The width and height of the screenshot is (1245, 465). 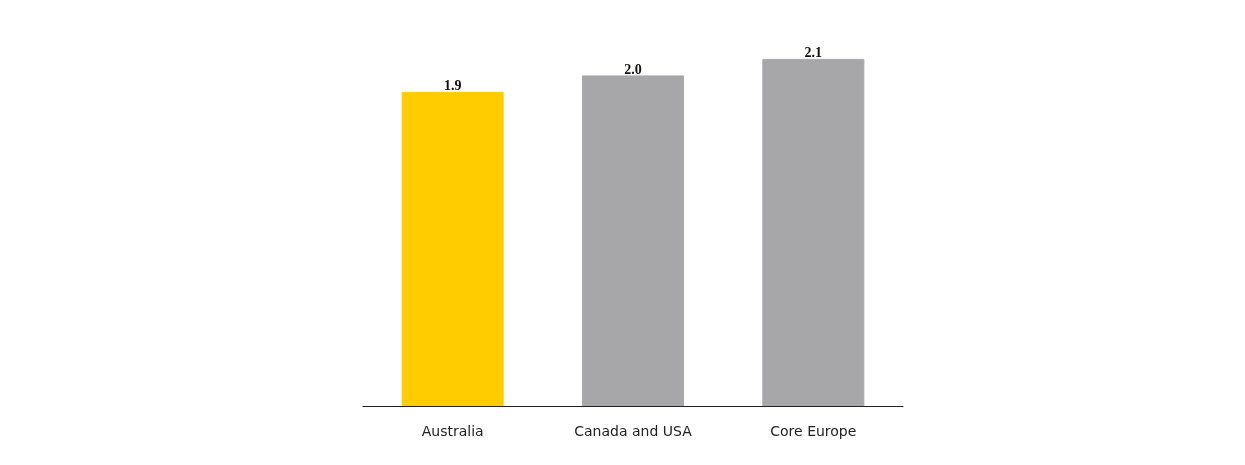 I want to click on data-label: 1.9, so click(x=452, y=86).